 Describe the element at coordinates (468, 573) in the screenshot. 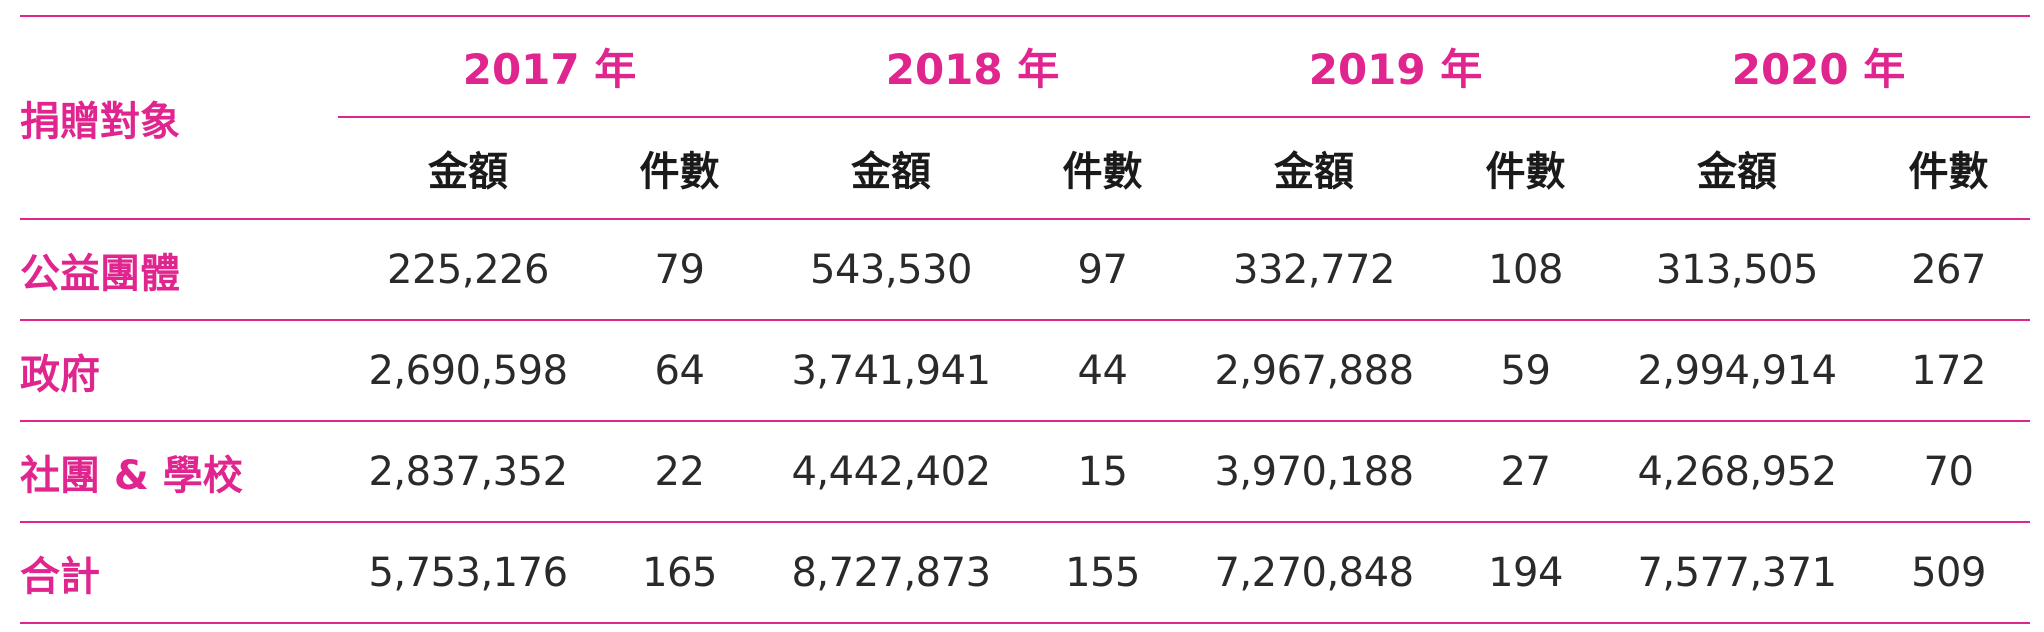

I see `amount-cell: 5,753,176` at that location.